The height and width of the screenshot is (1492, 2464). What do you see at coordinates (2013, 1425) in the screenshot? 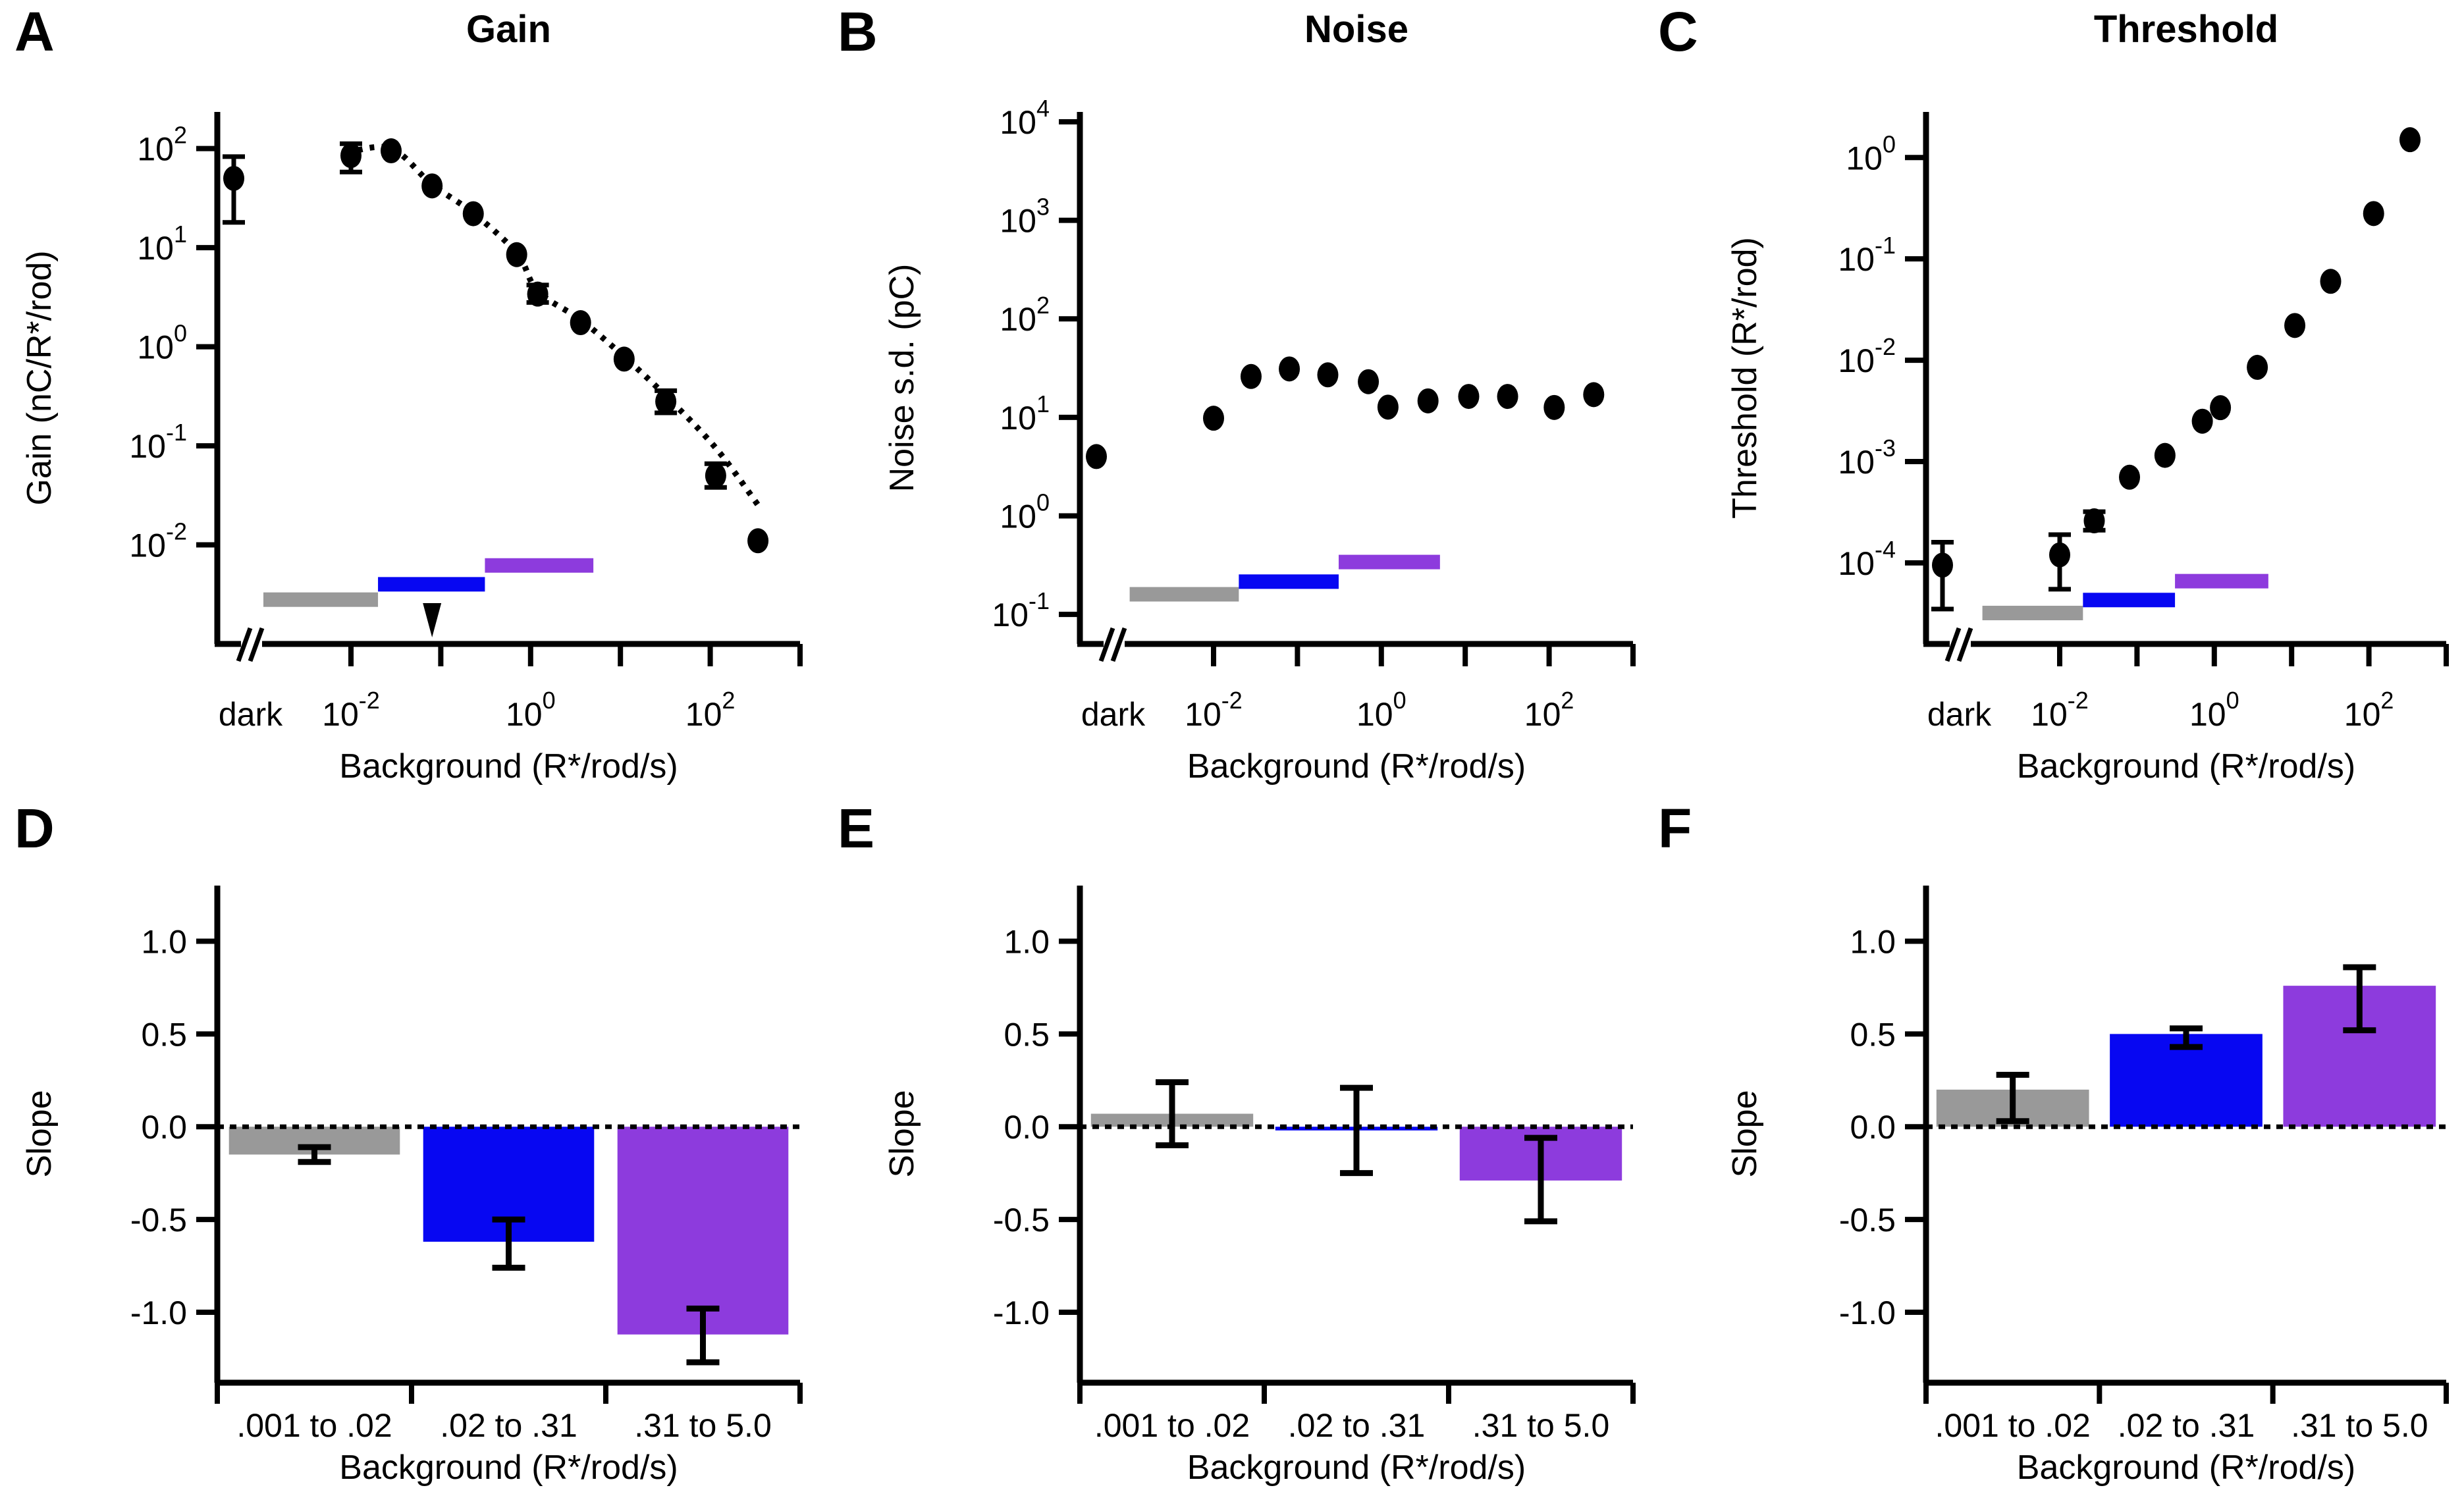
I see `category-tick-label: .001 to .02` at bounding box center [2013, 1425].